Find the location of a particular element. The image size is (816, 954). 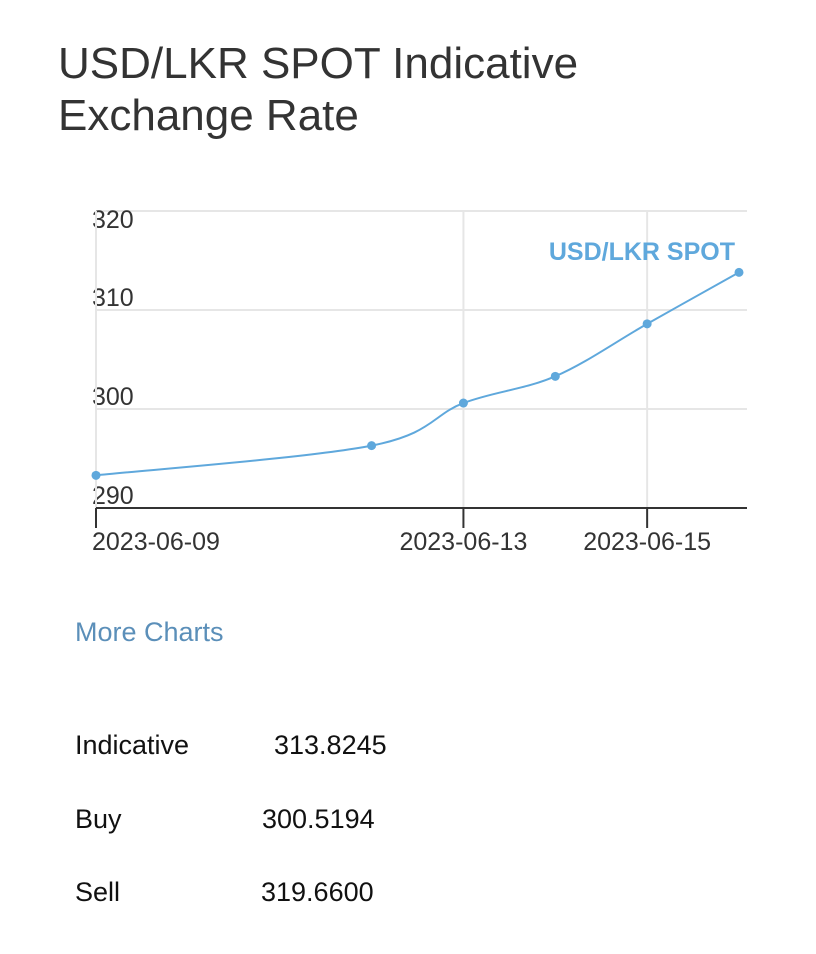

rate-value-indicative: 313.8245 is located at coordinates (330, 745).